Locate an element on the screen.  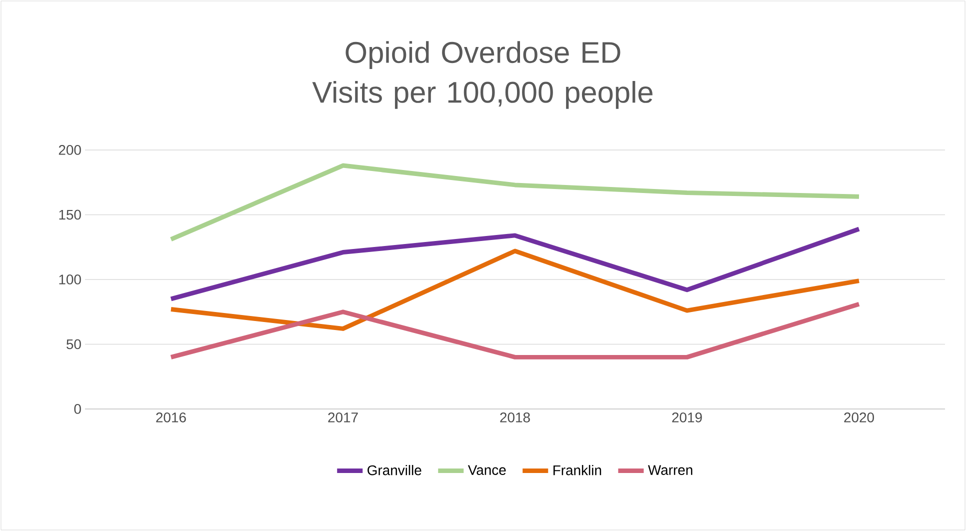
y-tick-label: 0 is located at coordinates (77, 409).